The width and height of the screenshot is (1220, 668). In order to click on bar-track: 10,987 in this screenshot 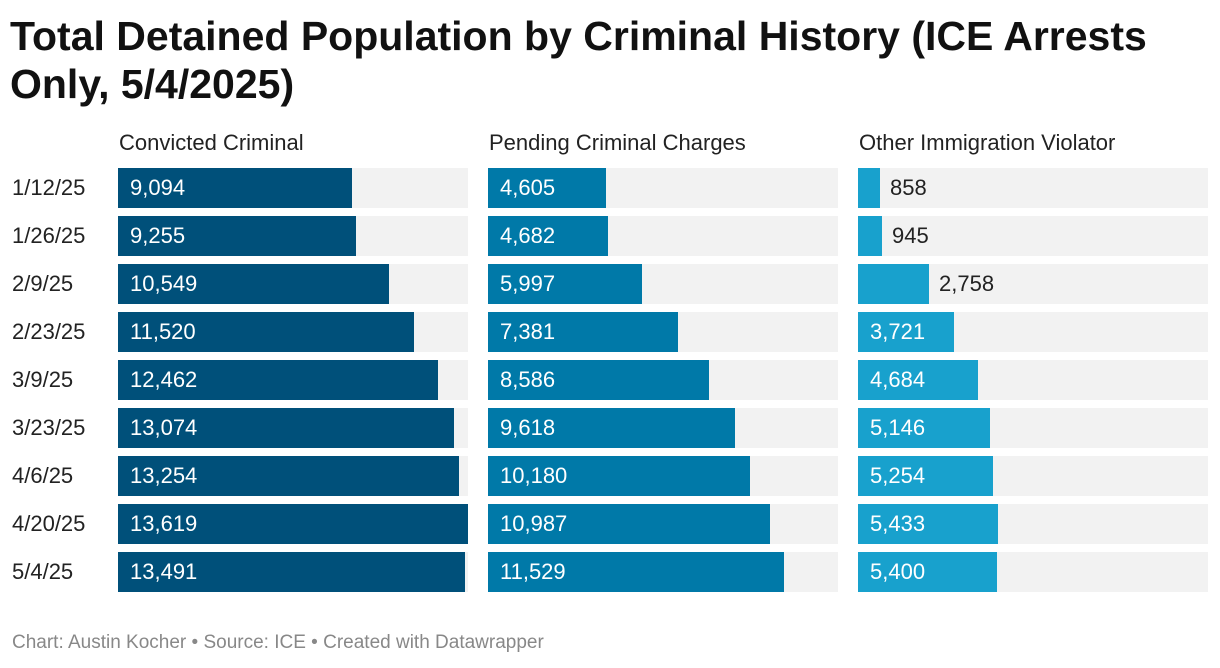, I will do `click(663, 524)`.